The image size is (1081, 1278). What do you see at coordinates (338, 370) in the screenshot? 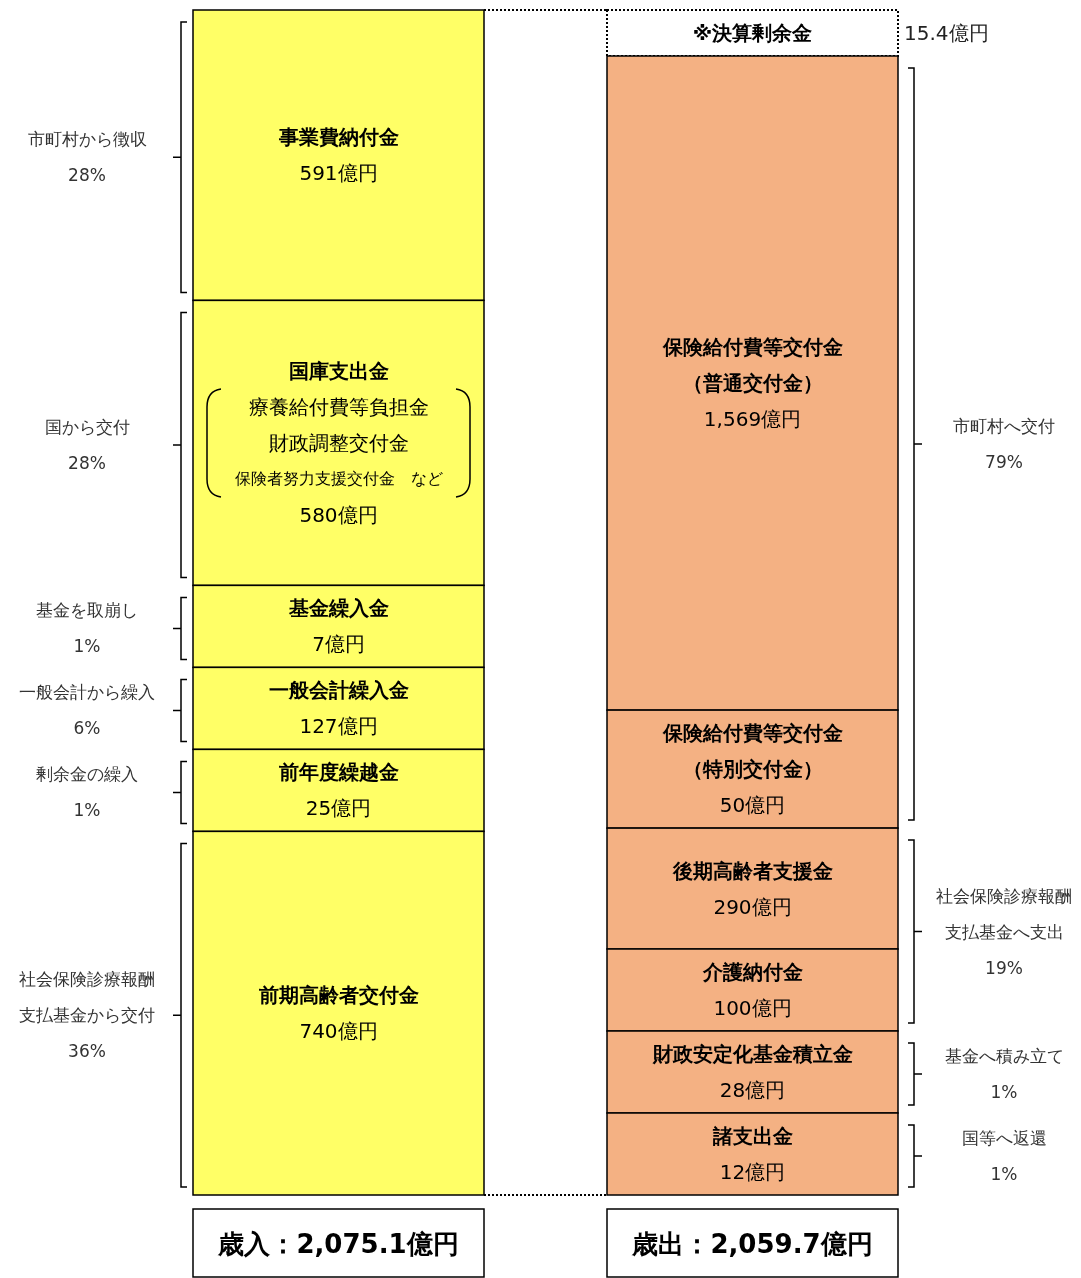
I see `series-label: 国庫支出金` at bounding box center [338, 370].